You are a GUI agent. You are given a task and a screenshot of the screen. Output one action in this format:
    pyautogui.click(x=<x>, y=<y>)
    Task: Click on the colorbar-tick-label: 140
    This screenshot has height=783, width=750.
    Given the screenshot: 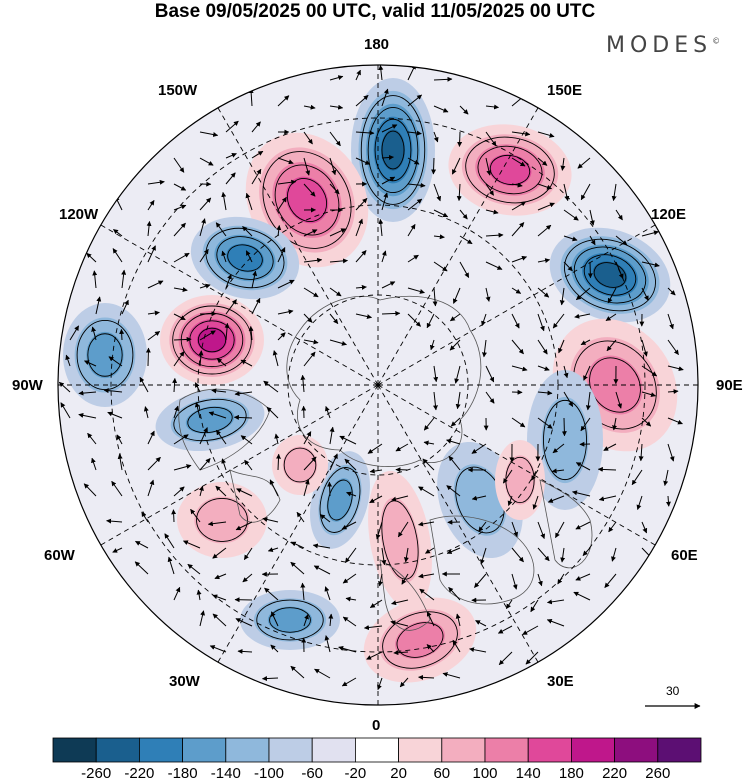 What is the action you would take?
    pyautogui.click(x=528, y=773)
    